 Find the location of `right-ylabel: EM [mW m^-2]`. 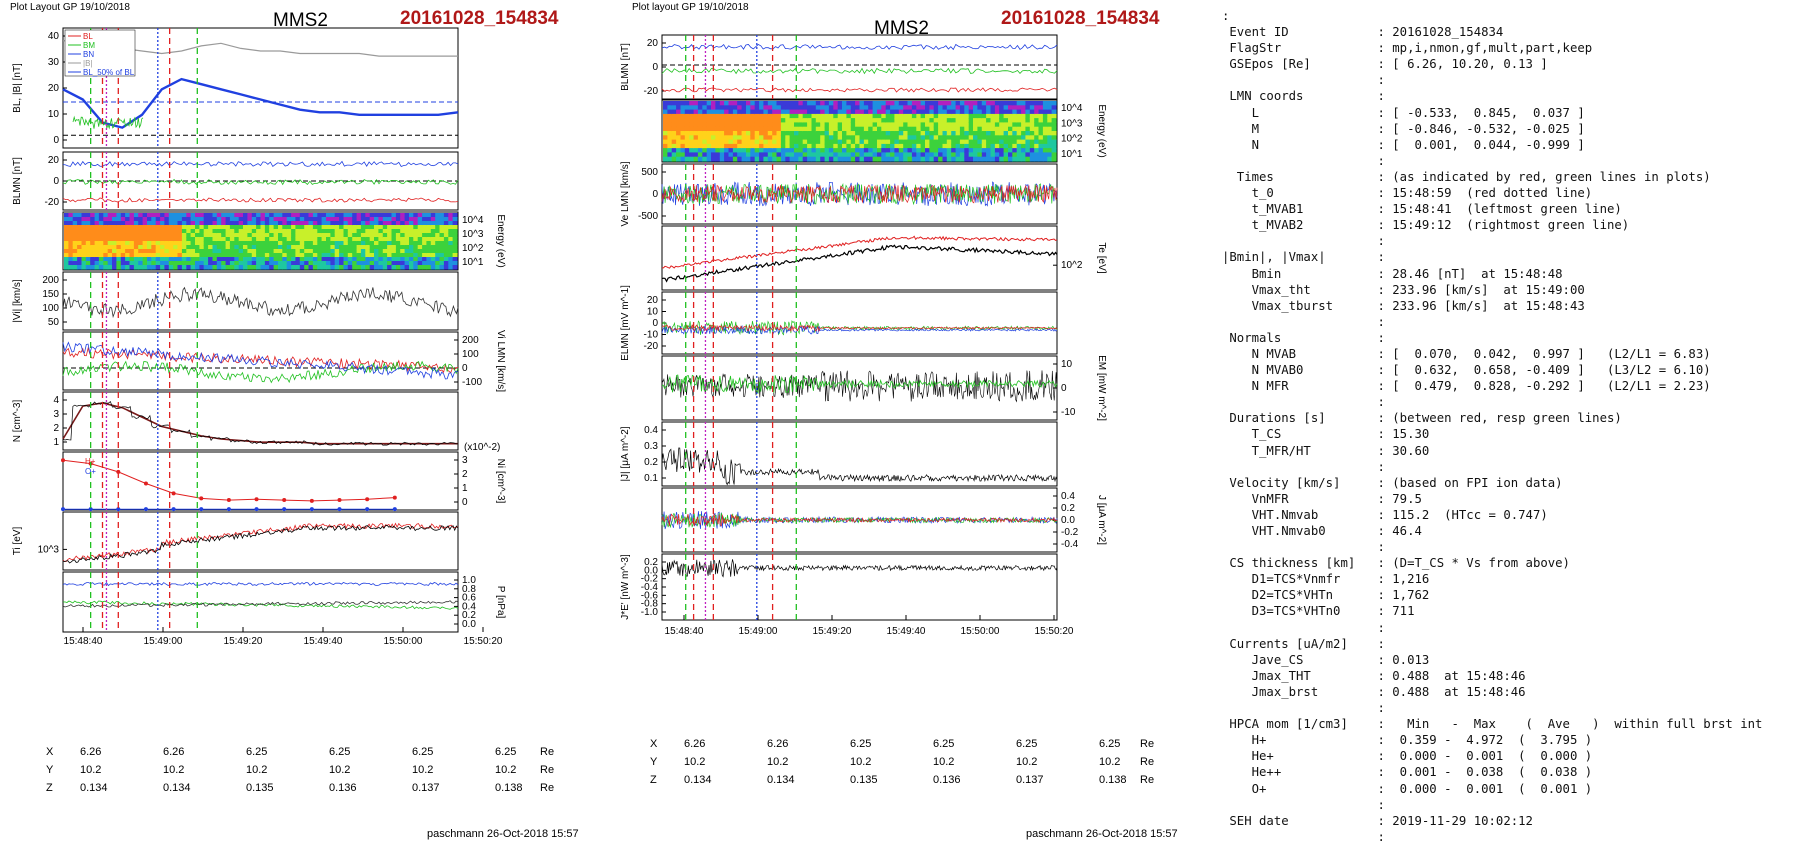

right-ylabel: EM [mW m^-2] is located at coordinates (1101, 388).